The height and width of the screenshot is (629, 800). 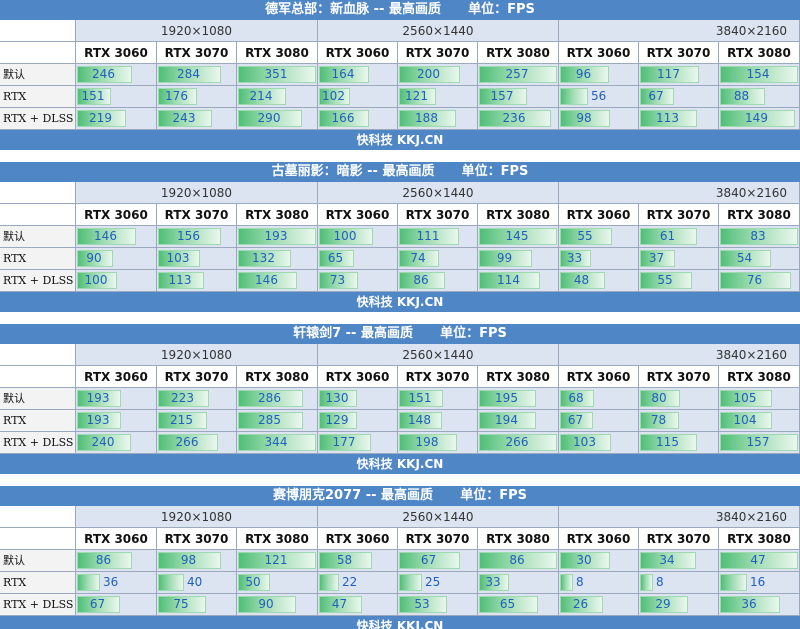 What do you see at coordinates (518, 605) in the screenshot?
I see `data-cell: 65` at bounding box center [518, 605].